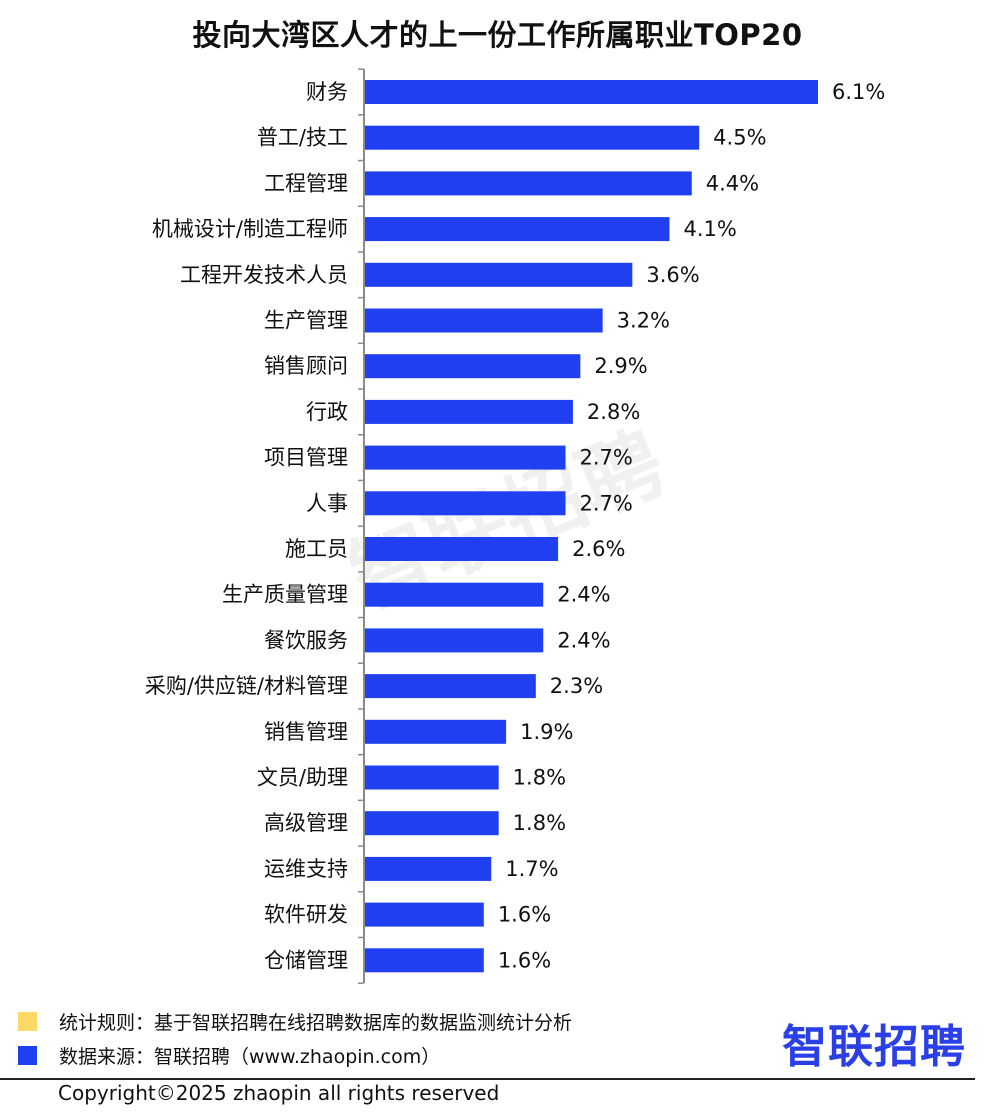 This screenshot has height=1117, width=995. I want to click on value-label: 1.9%, so click(546, 732).